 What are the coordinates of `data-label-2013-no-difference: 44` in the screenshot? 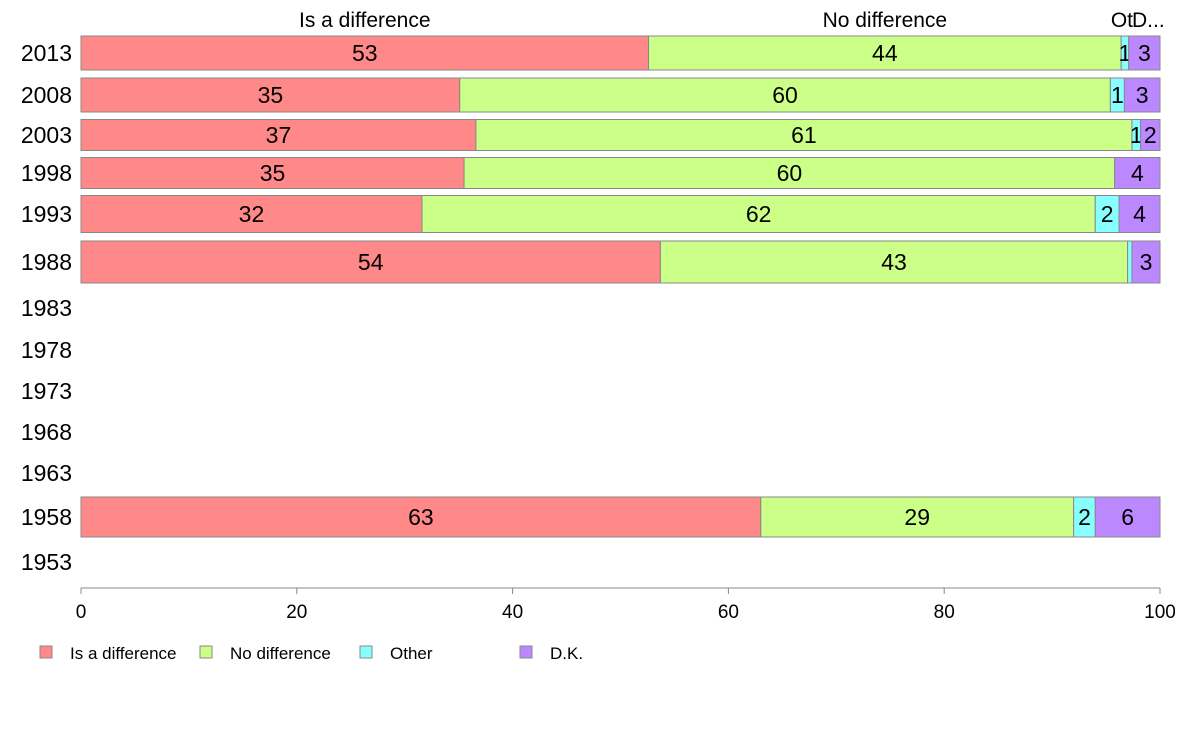 It's located at (885, 53).